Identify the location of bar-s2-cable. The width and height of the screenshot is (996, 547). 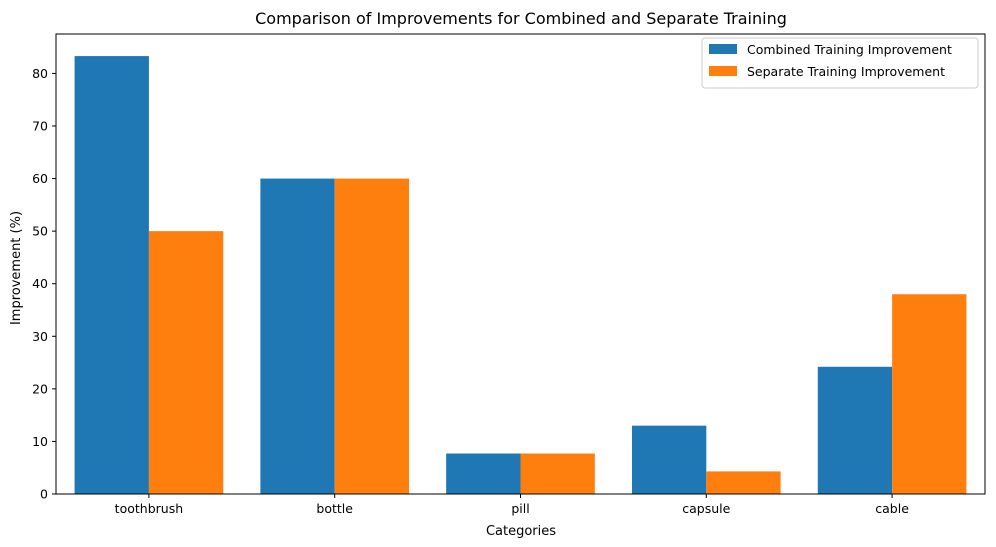
(929, 394).